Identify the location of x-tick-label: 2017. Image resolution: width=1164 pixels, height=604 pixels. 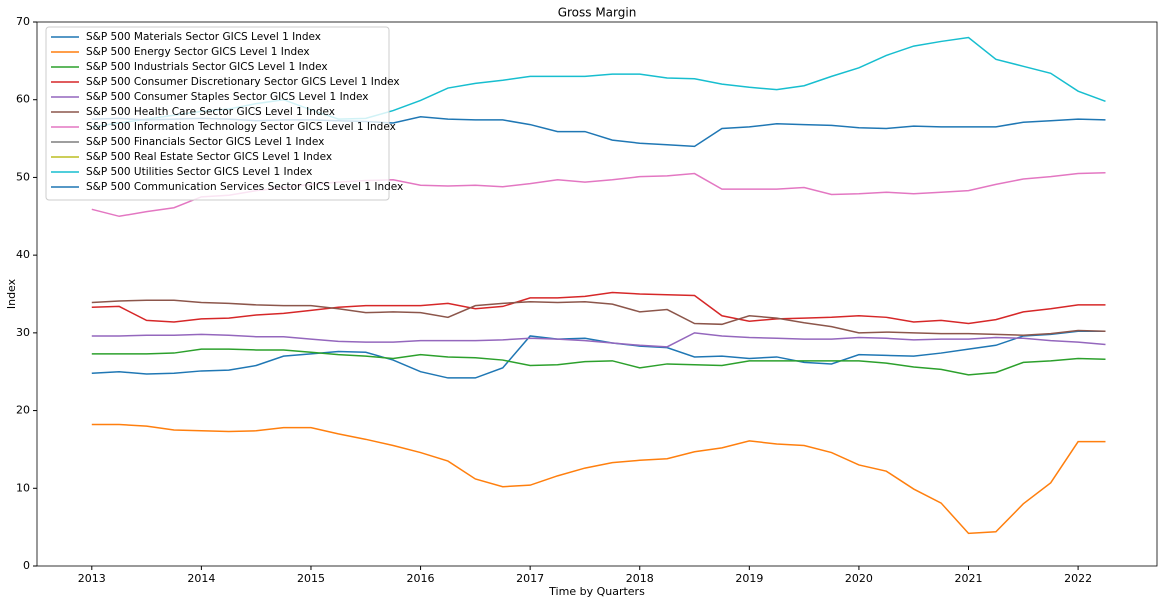
(530, 578).